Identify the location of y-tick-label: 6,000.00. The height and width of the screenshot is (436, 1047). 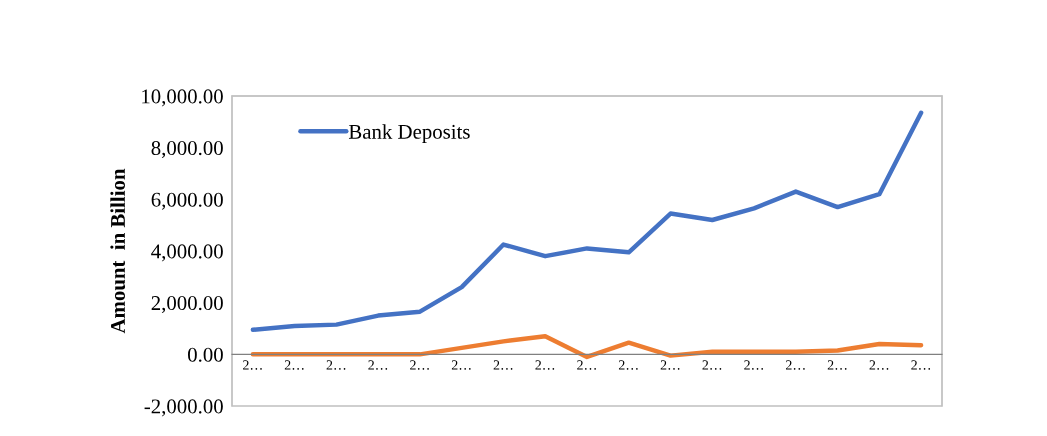
(187, 201).